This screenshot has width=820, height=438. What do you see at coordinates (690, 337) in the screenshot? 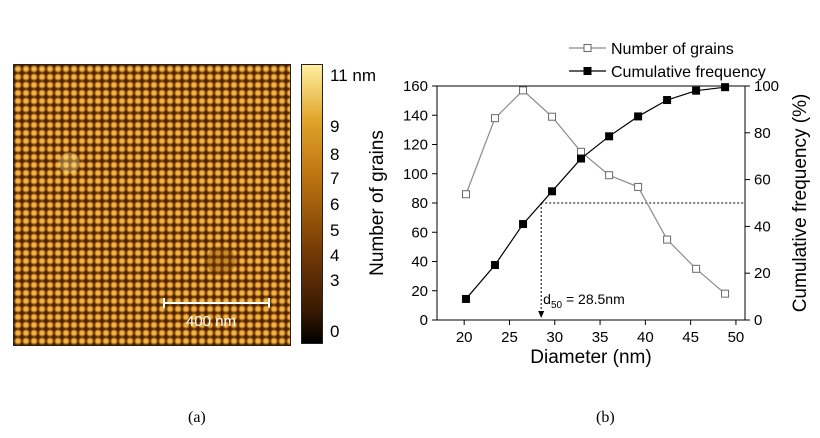
I see `x-tick-label: 45` at bounding box center [690, 337].